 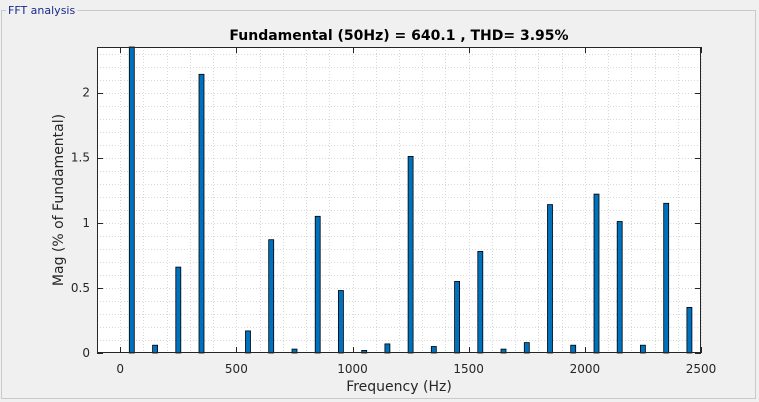 What do you see at coordinates (248, 342) in the screenshot?
I see `bar-550hz` at bounding box center [248, 342].